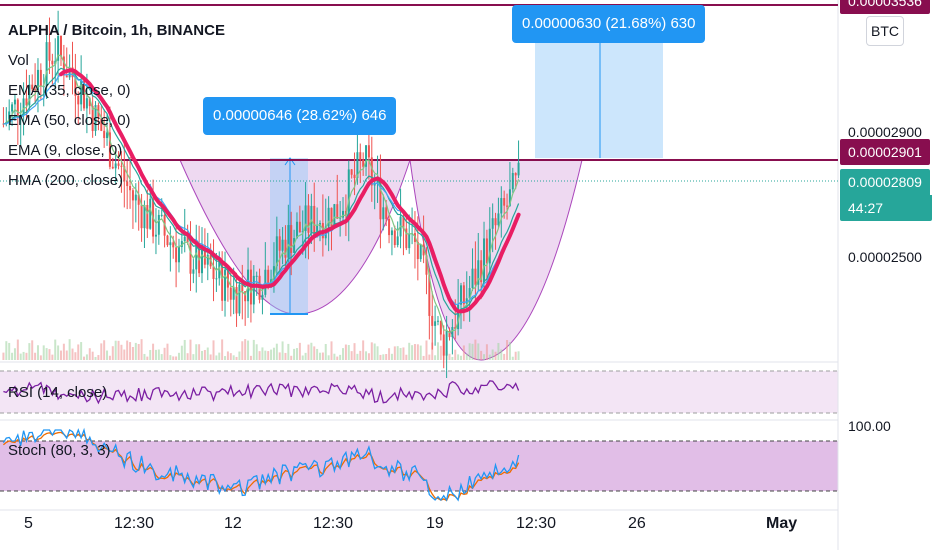 The height and width of the screenshot is (550, 932). Describe the element at coordinates (66, 180) in the screenshot. I see `legend-hma-200: HMA (200, close)` at that location.